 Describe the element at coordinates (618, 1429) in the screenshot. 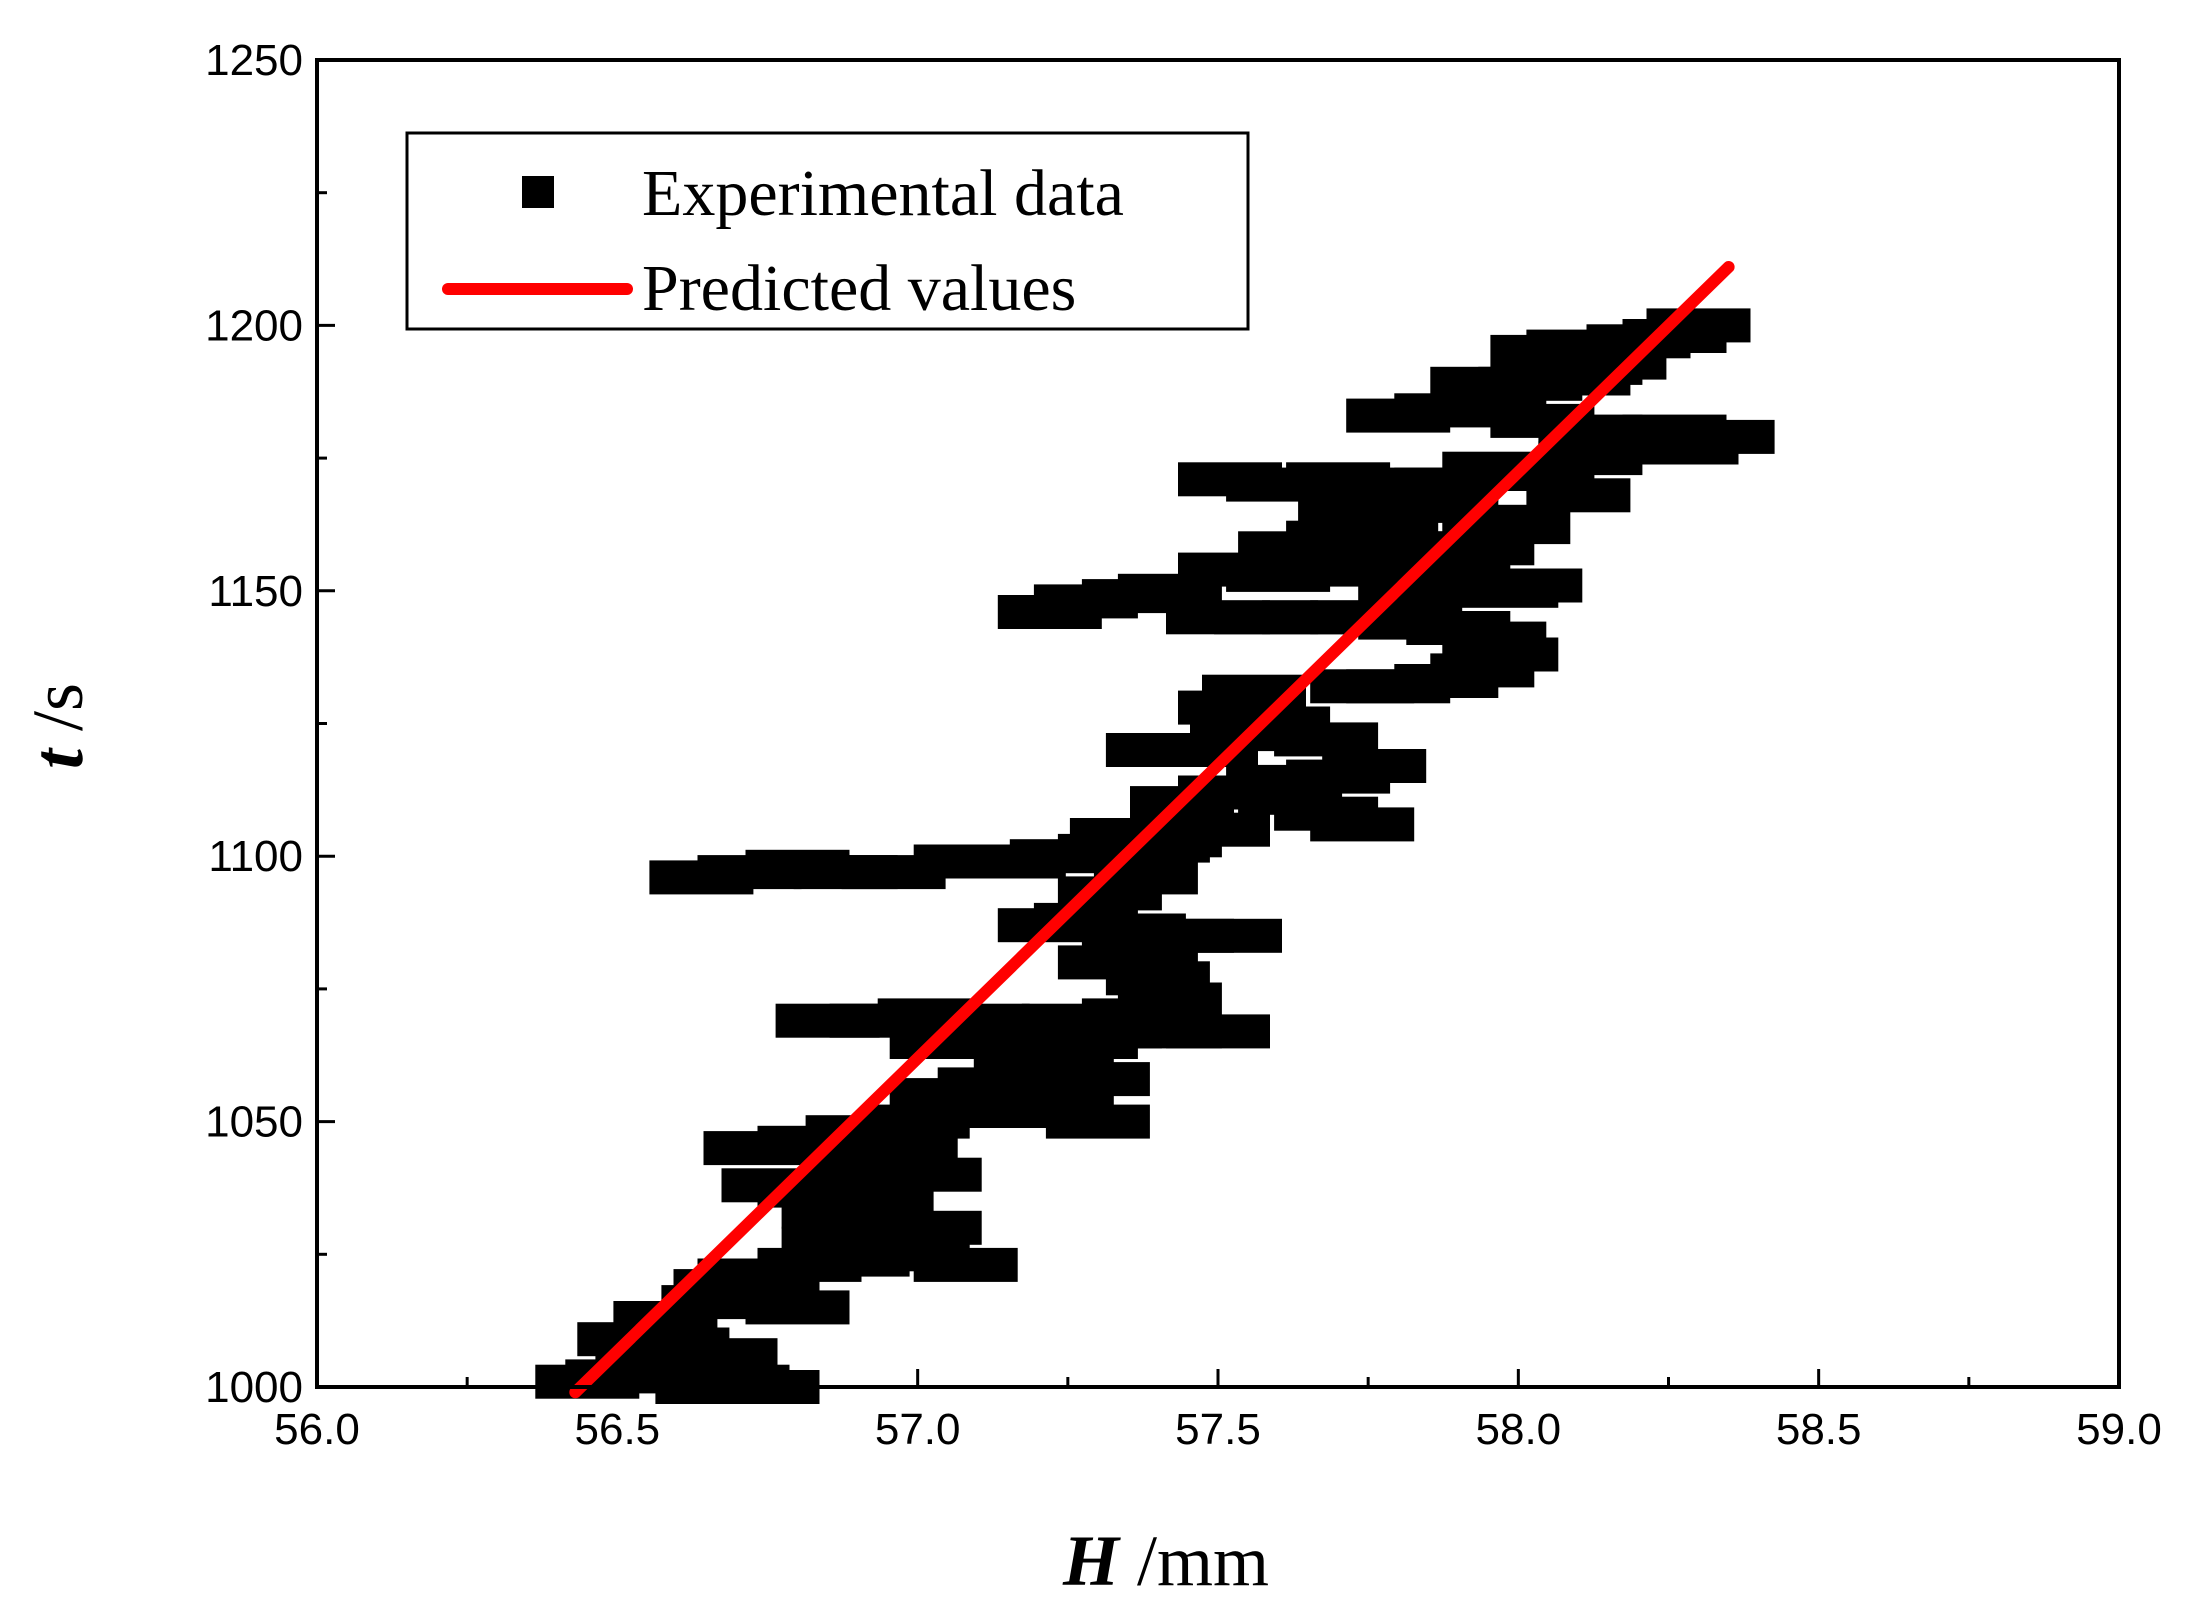

I see `x-tick-label: 56.5` at that location.